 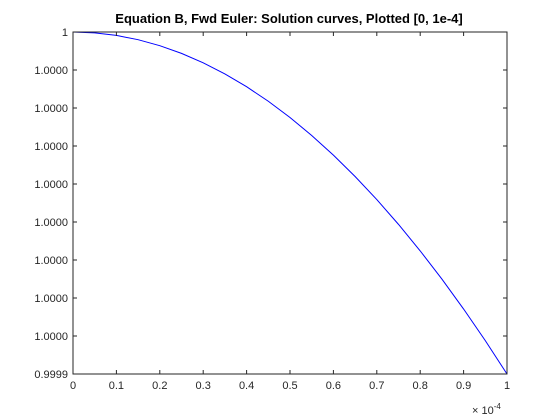 I want to click on x-tick-label: 0.2, so click(x=159, y=386).